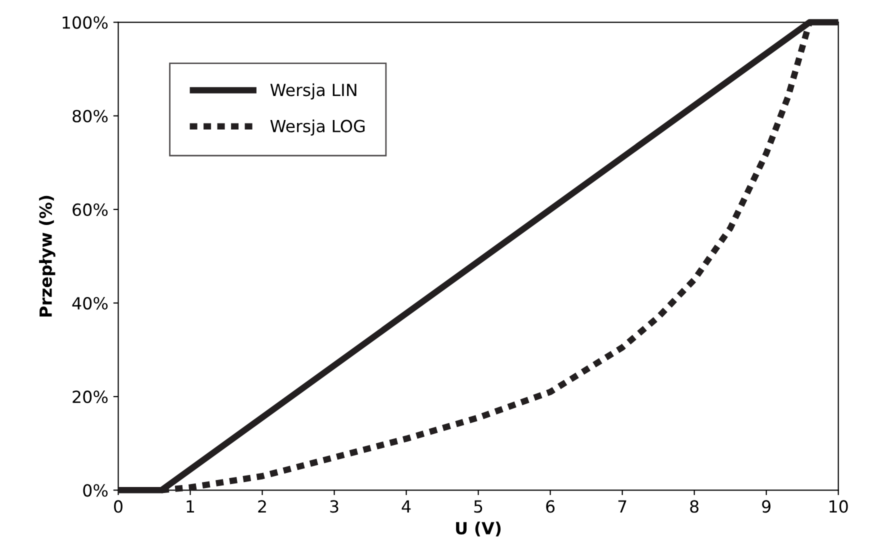 The image size is (876, 557). I want to click on y-axis-title: Przepływ (%), so click(47, 256).